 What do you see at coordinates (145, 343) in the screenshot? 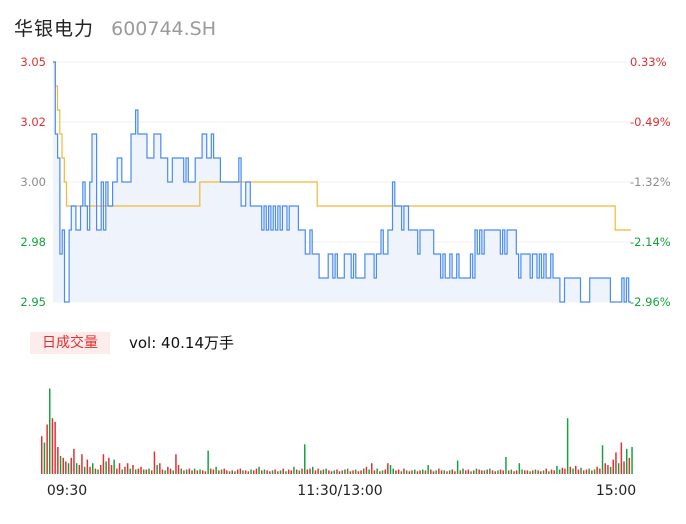
I see `volume-prefix: vol:` at bounding box center [145, 343].